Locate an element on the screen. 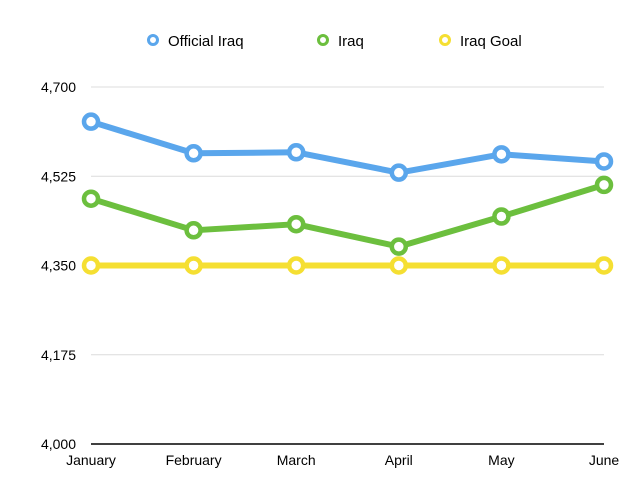 The image size is (640, 503). legend-item-official-iraq: Official Iraq is located at coordinates (195, 41).